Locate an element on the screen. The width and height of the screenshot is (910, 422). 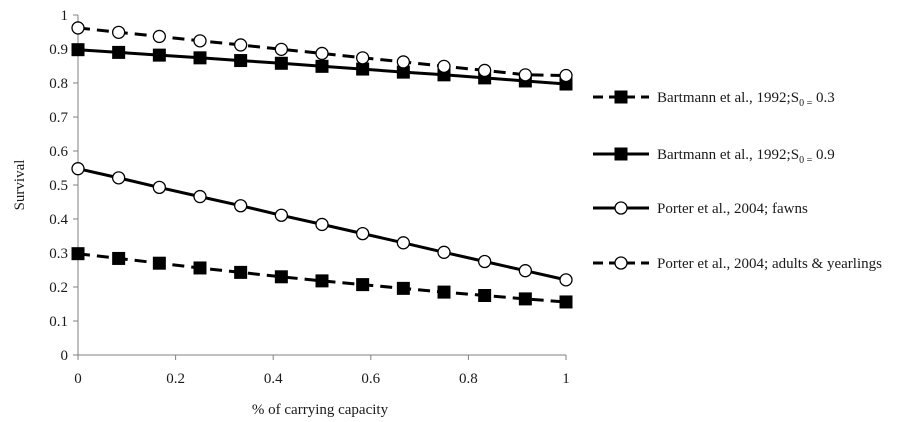
y-tick-label: 0.8 is located at coordinates (58, 84).